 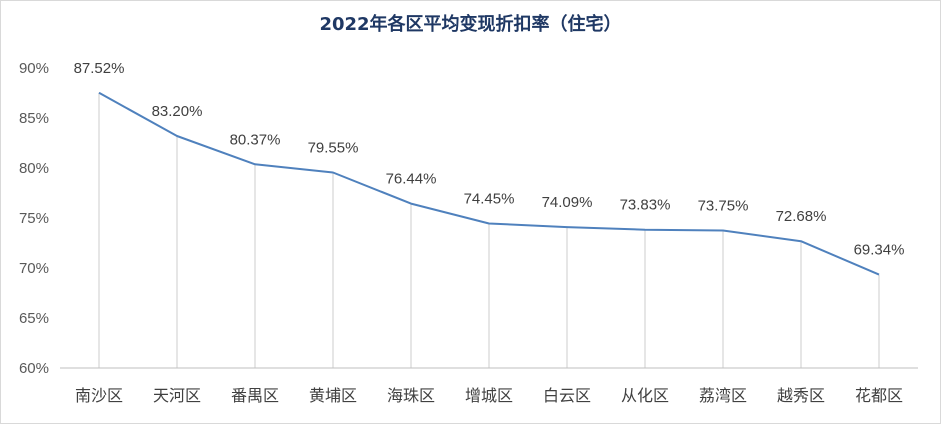 I want to click on x-tick-label: 白云区, so click(x=567, y=395).